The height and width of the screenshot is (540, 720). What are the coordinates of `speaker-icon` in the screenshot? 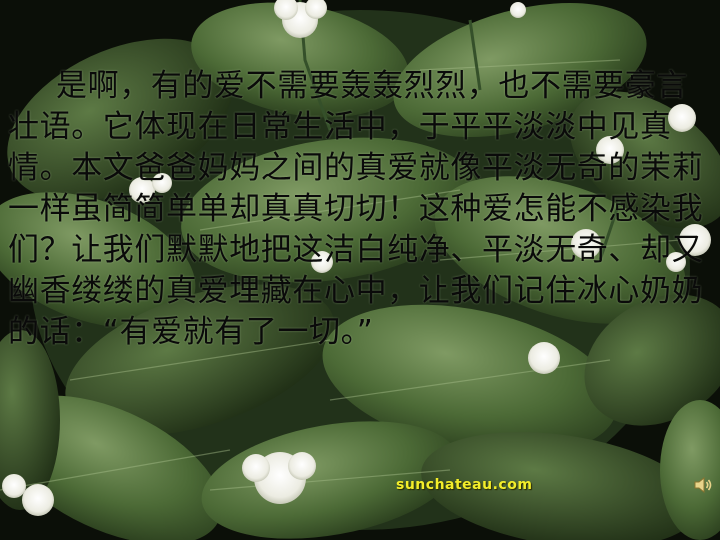 It's located at (703, 485).